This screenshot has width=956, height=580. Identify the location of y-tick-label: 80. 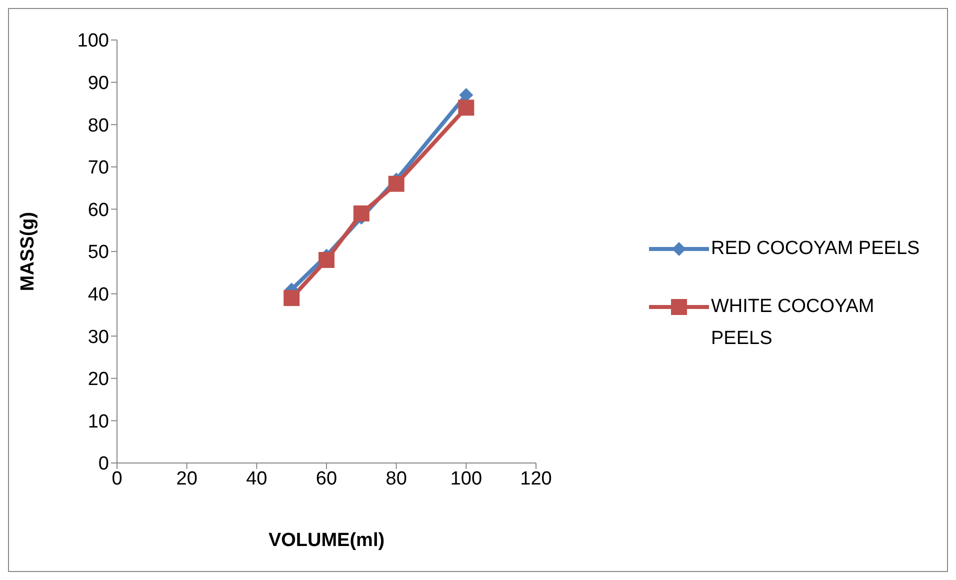
(98, 125).